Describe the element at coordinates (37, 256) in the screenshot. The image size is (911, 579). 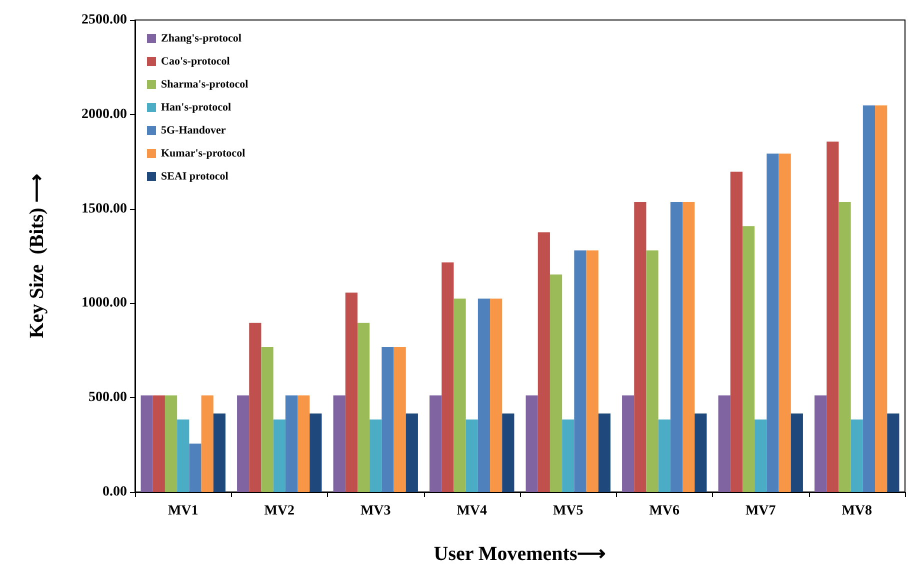
I see `y-axis-title: Key Size (Bits) ⟶` at that location.